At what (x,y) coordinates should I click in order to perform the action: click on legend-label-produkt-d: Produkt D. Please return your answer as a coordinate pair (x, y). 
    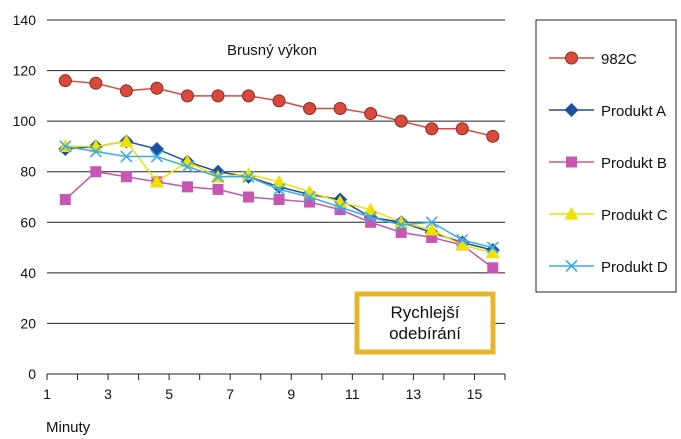
    Looking at the image, I should click on (634, 267).